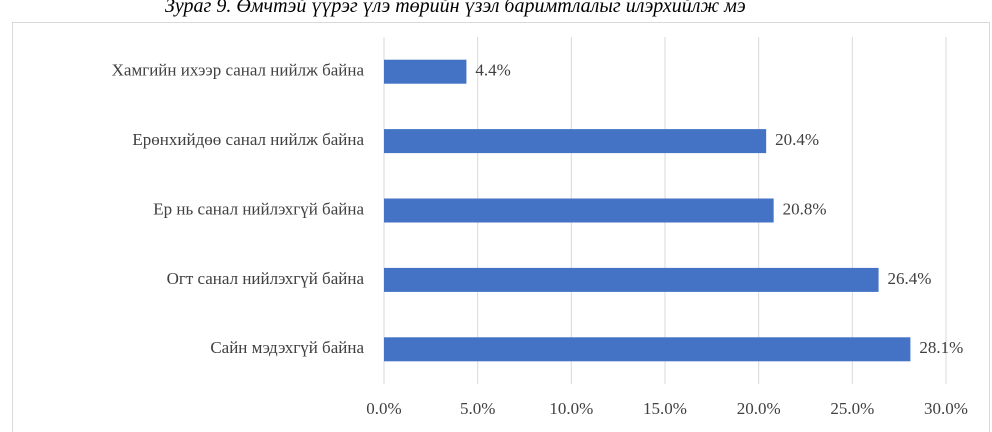 This screenshot has width=992, height=432. I want to click on x-tick-label: 20.0%, so click(759, 408).